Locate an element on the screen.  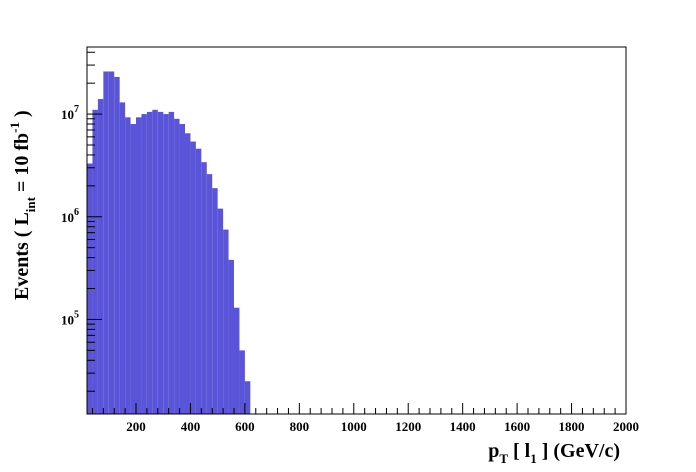
x-axis-ticks: 200 400 600 800 1000 1200 1400 1600 1800 2000 is located at coordinates (365, 418).